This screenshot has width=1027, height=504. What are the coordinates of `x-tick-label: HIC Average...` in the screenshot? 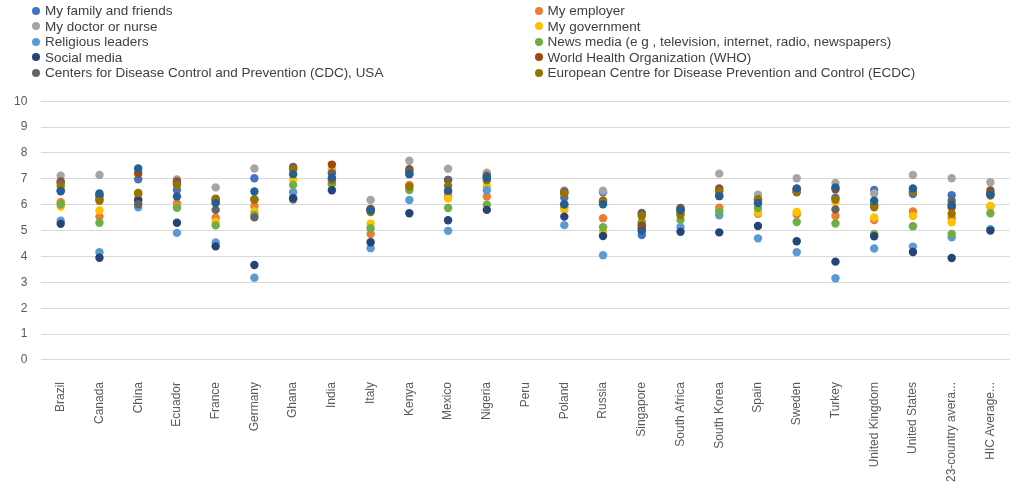 It's located at (989, 420).